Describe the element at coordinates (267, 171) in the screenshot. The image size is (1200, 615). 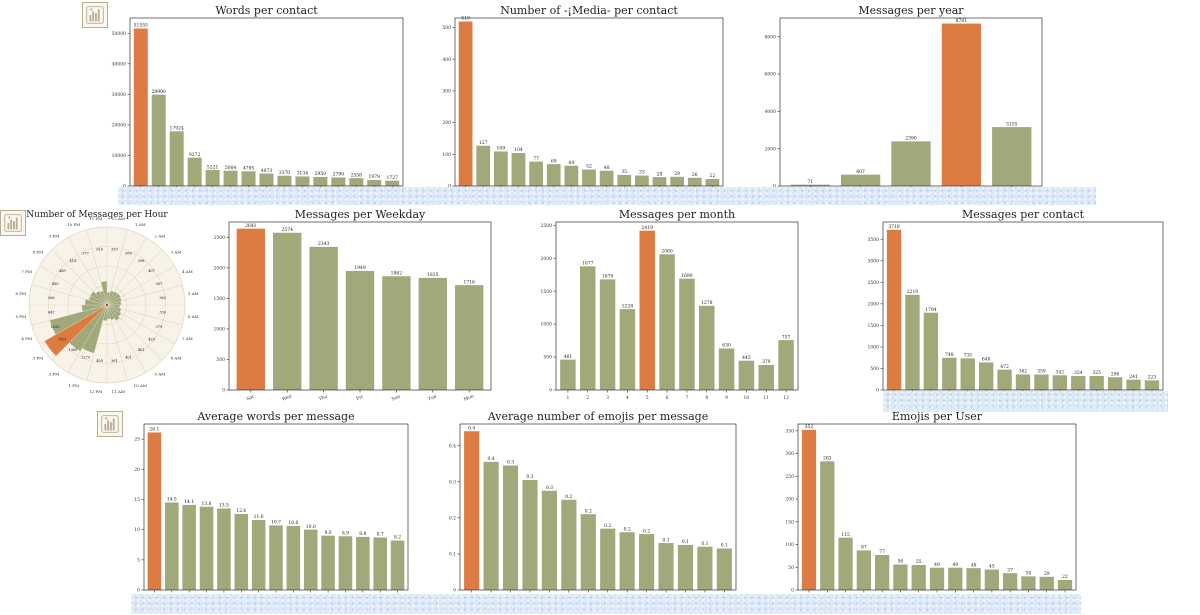
I see `value-label: 4073` at that location.